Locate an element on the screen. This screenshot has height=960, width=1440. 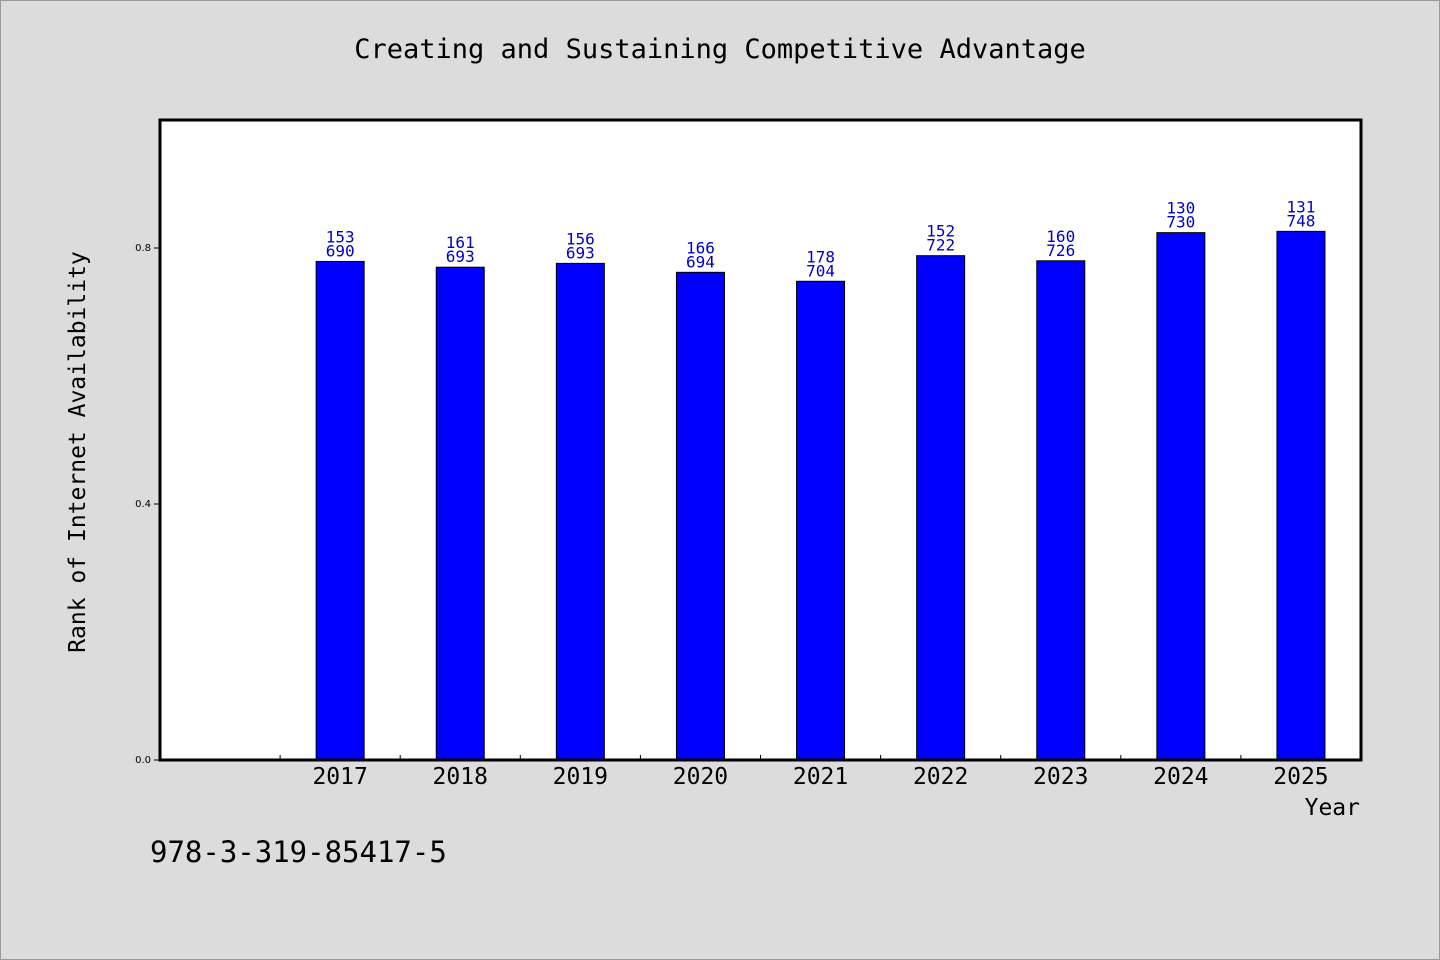
bar-data-label: 156 is located at coordinates (580, 238).